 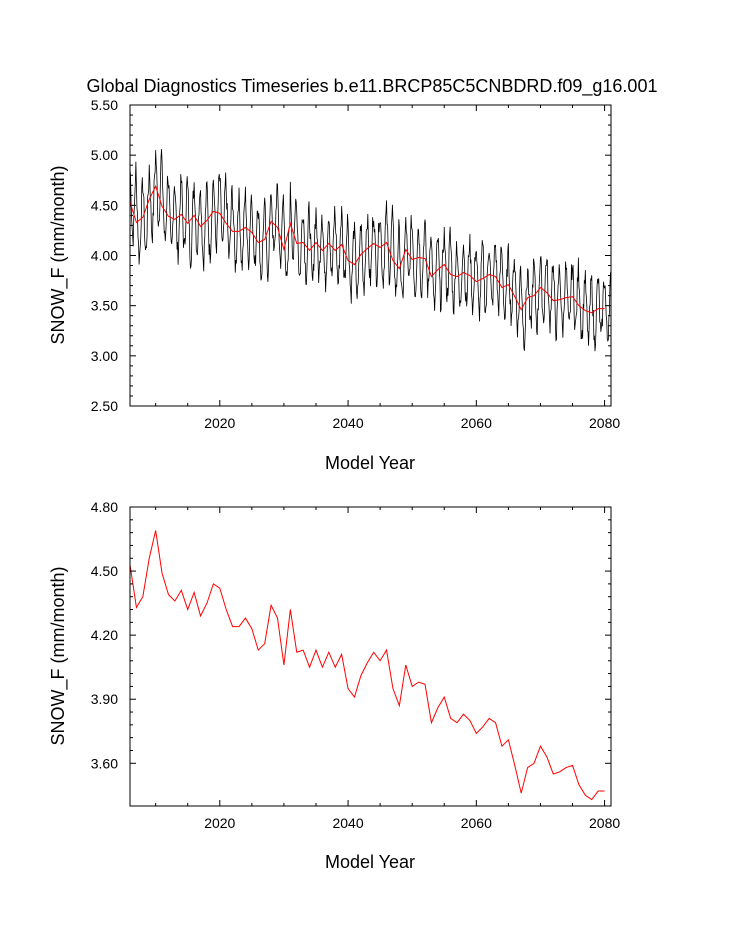 I want to click on top-y-tick-label: 3.00, so click(x=104, y=356).